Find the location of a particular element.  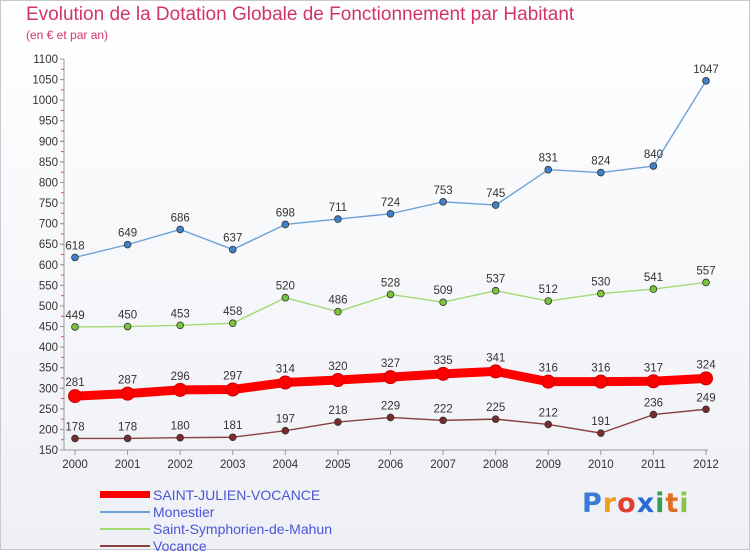

logo-letter: o is located at coordinates (627, 503).